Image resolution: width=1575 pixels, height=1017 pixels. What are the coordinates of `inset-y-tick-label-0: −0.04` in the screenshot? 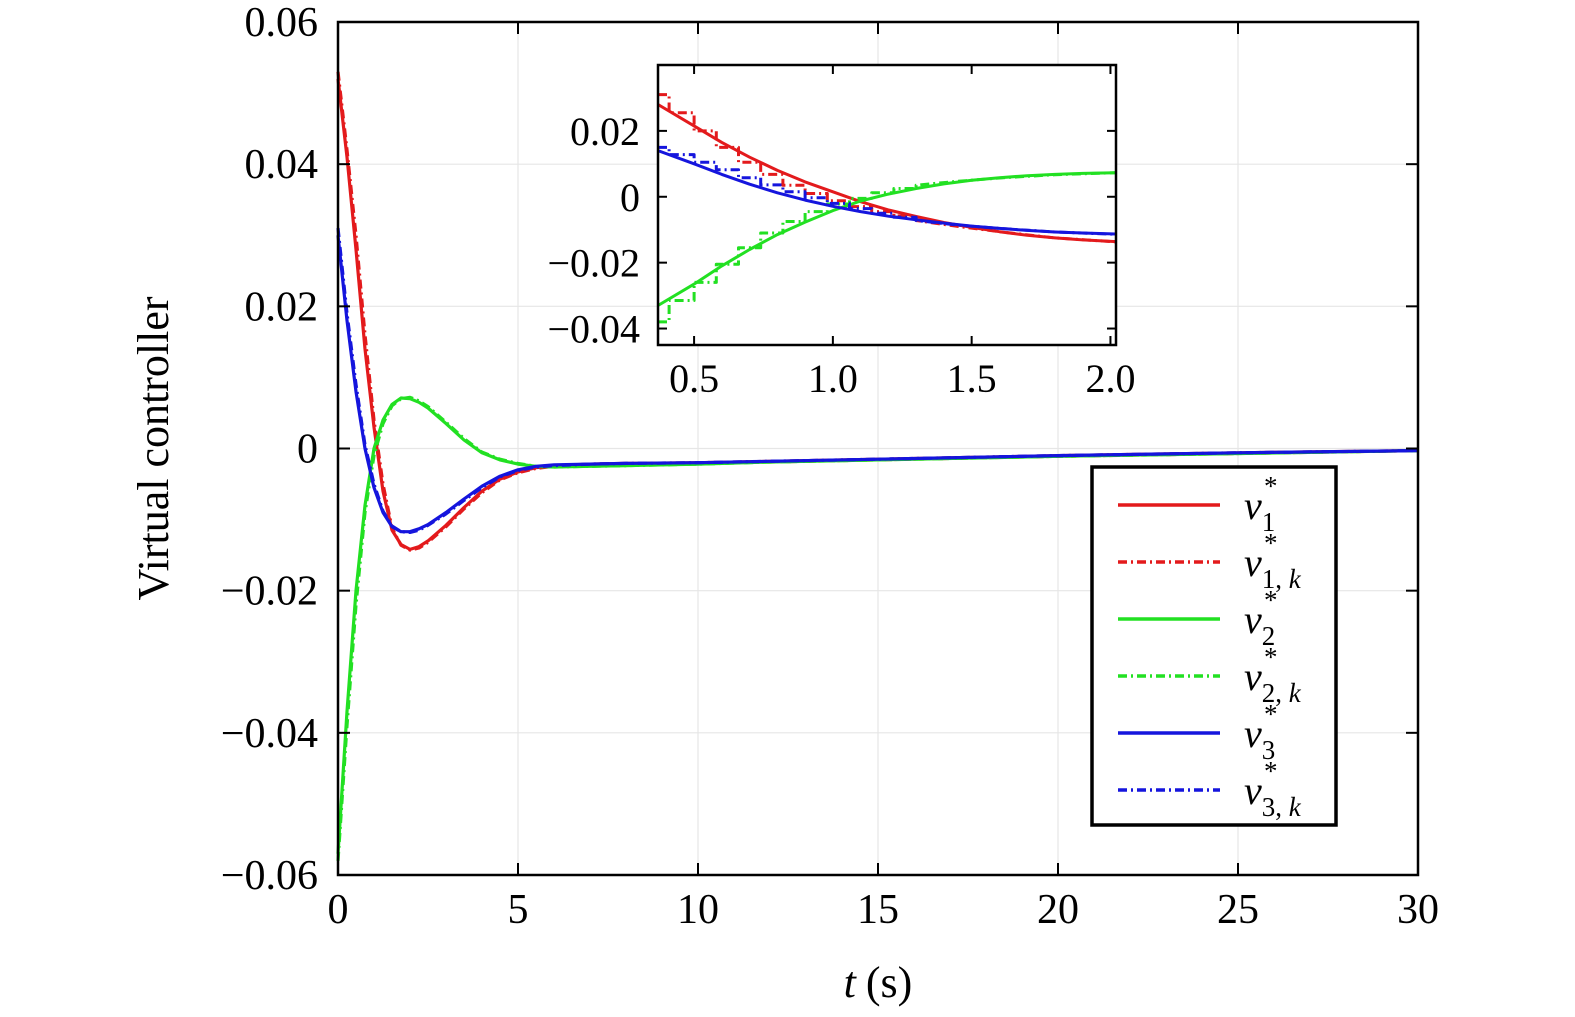 It's located at (593, 329).